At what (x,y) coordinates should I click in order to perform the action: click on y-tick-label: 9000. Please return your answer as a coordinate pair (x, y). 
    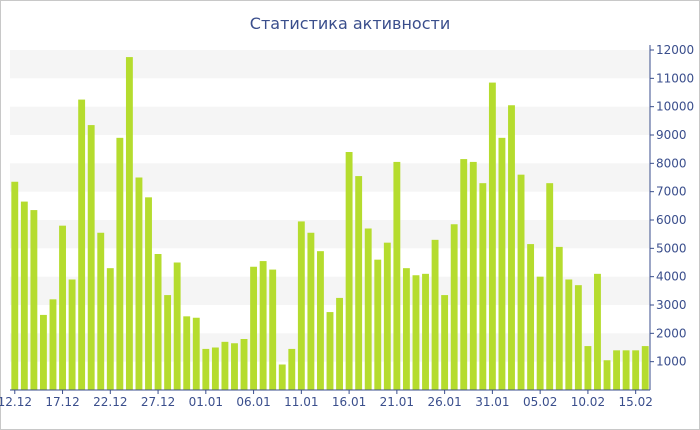
    Looking at the image, I should click on (671, 135).